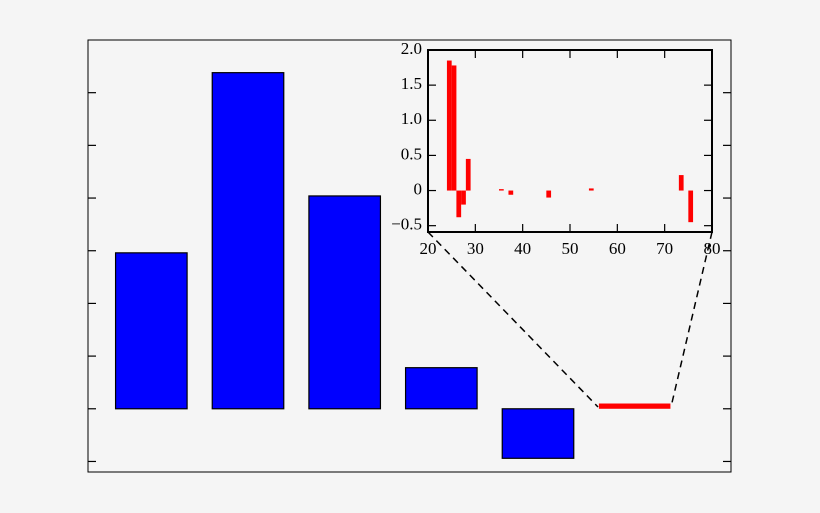 The width and height of the screenshot is (820, 513). I want to click on y-tick-label: 2.0, so click(411, 48).